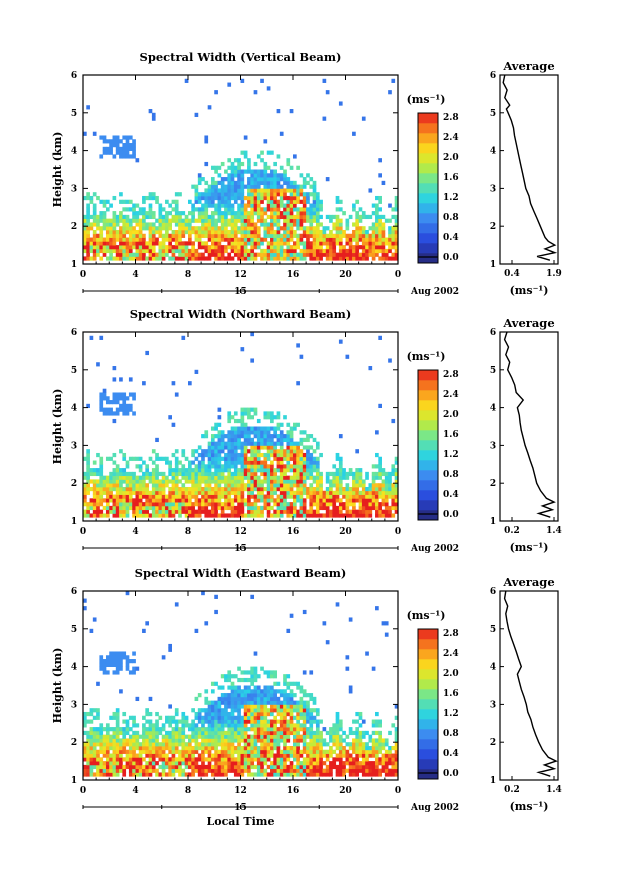  What do you see at coordinates (529, 290) in the screenshot?
I see `profile-x-label: (ms⁻¹)` at bounding box center [529, 290].